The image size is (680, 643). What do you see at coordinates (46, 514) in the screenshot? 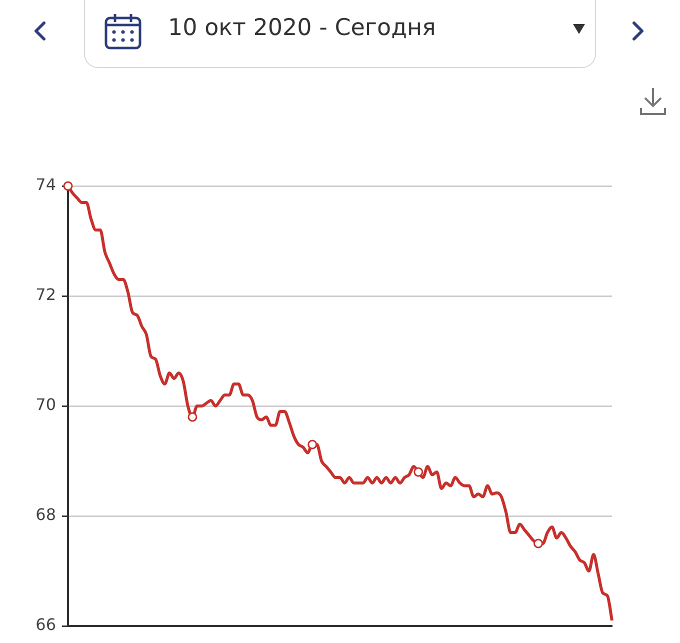
I see `y-tick-label: 68` at bounding box center [46, 514].